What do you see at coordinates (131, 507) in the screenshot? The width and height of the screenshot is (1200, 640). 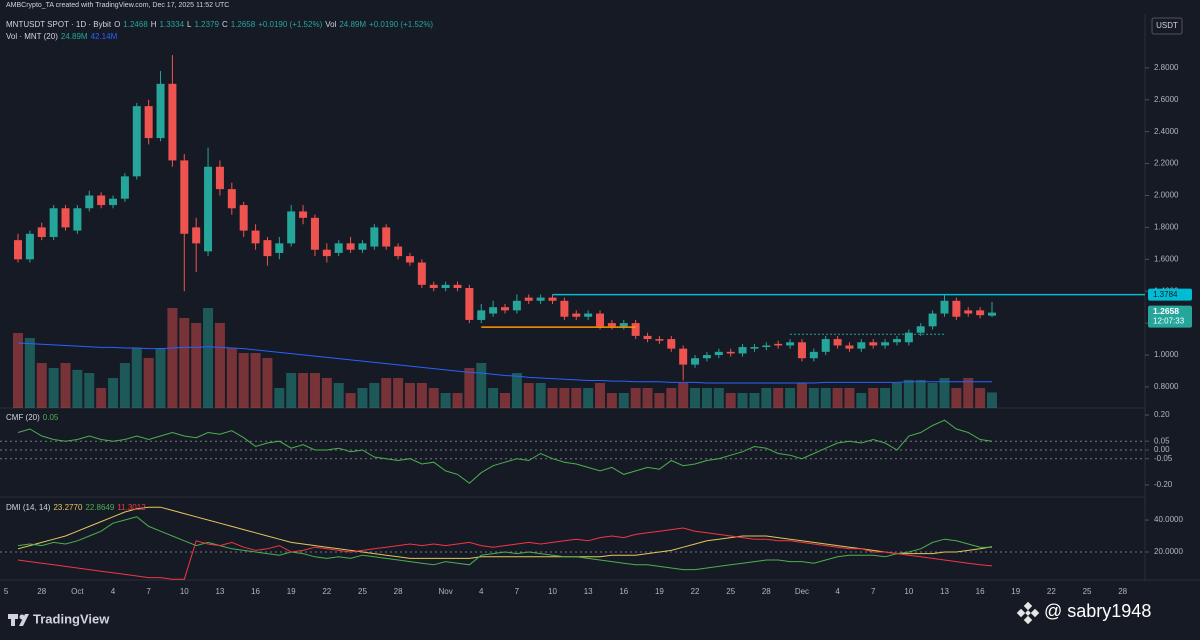 I see `legend-value: 11.3012` at bounding box center [131, 507].